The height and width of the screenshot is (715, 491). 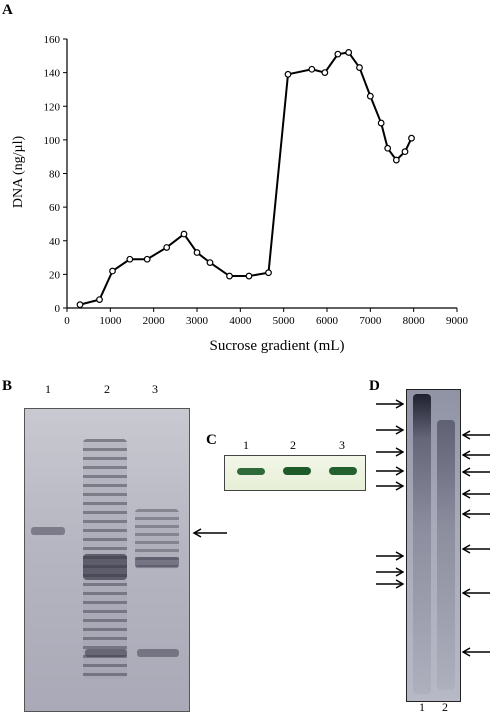 What do you see at coordinates (7, 10) in the screenshot?
I see `panel-a-letter: A` at bounding box center [7, 10].